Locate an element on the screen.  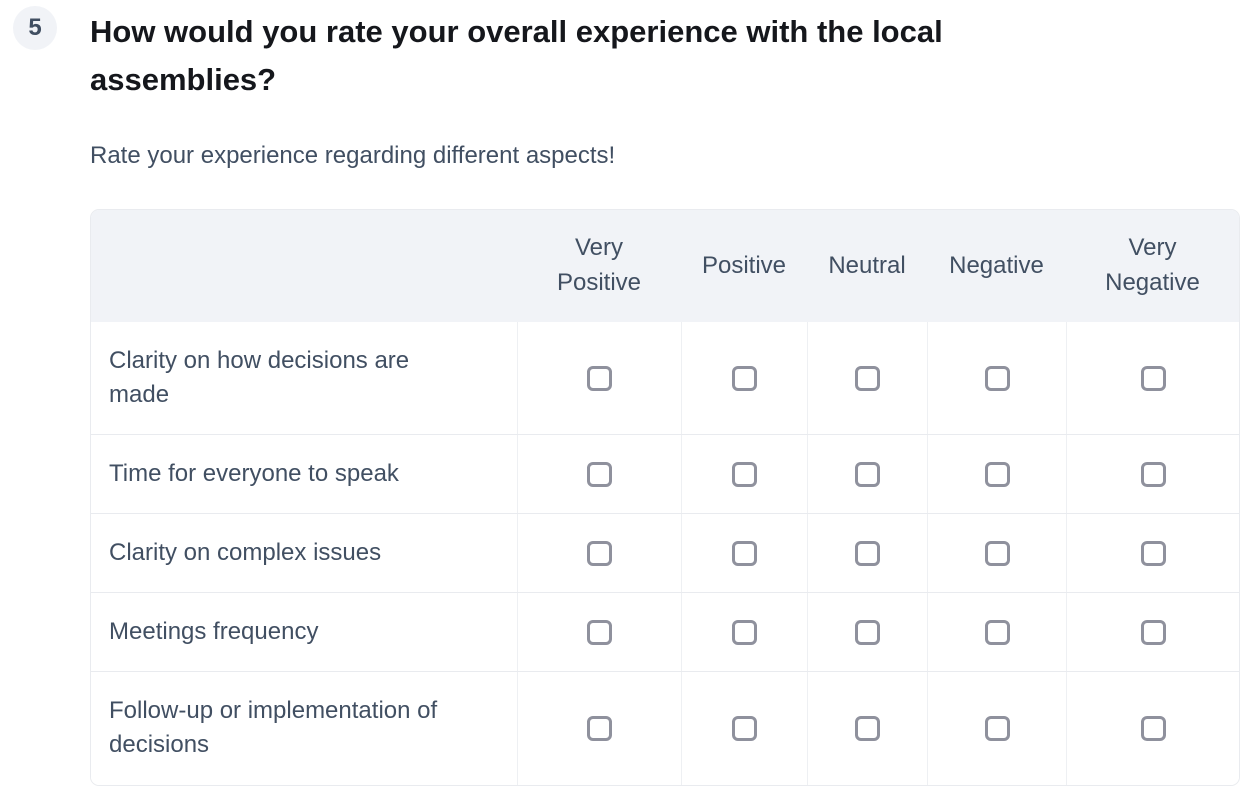
column-header: Very Positive is located at coordinates (599, 265).